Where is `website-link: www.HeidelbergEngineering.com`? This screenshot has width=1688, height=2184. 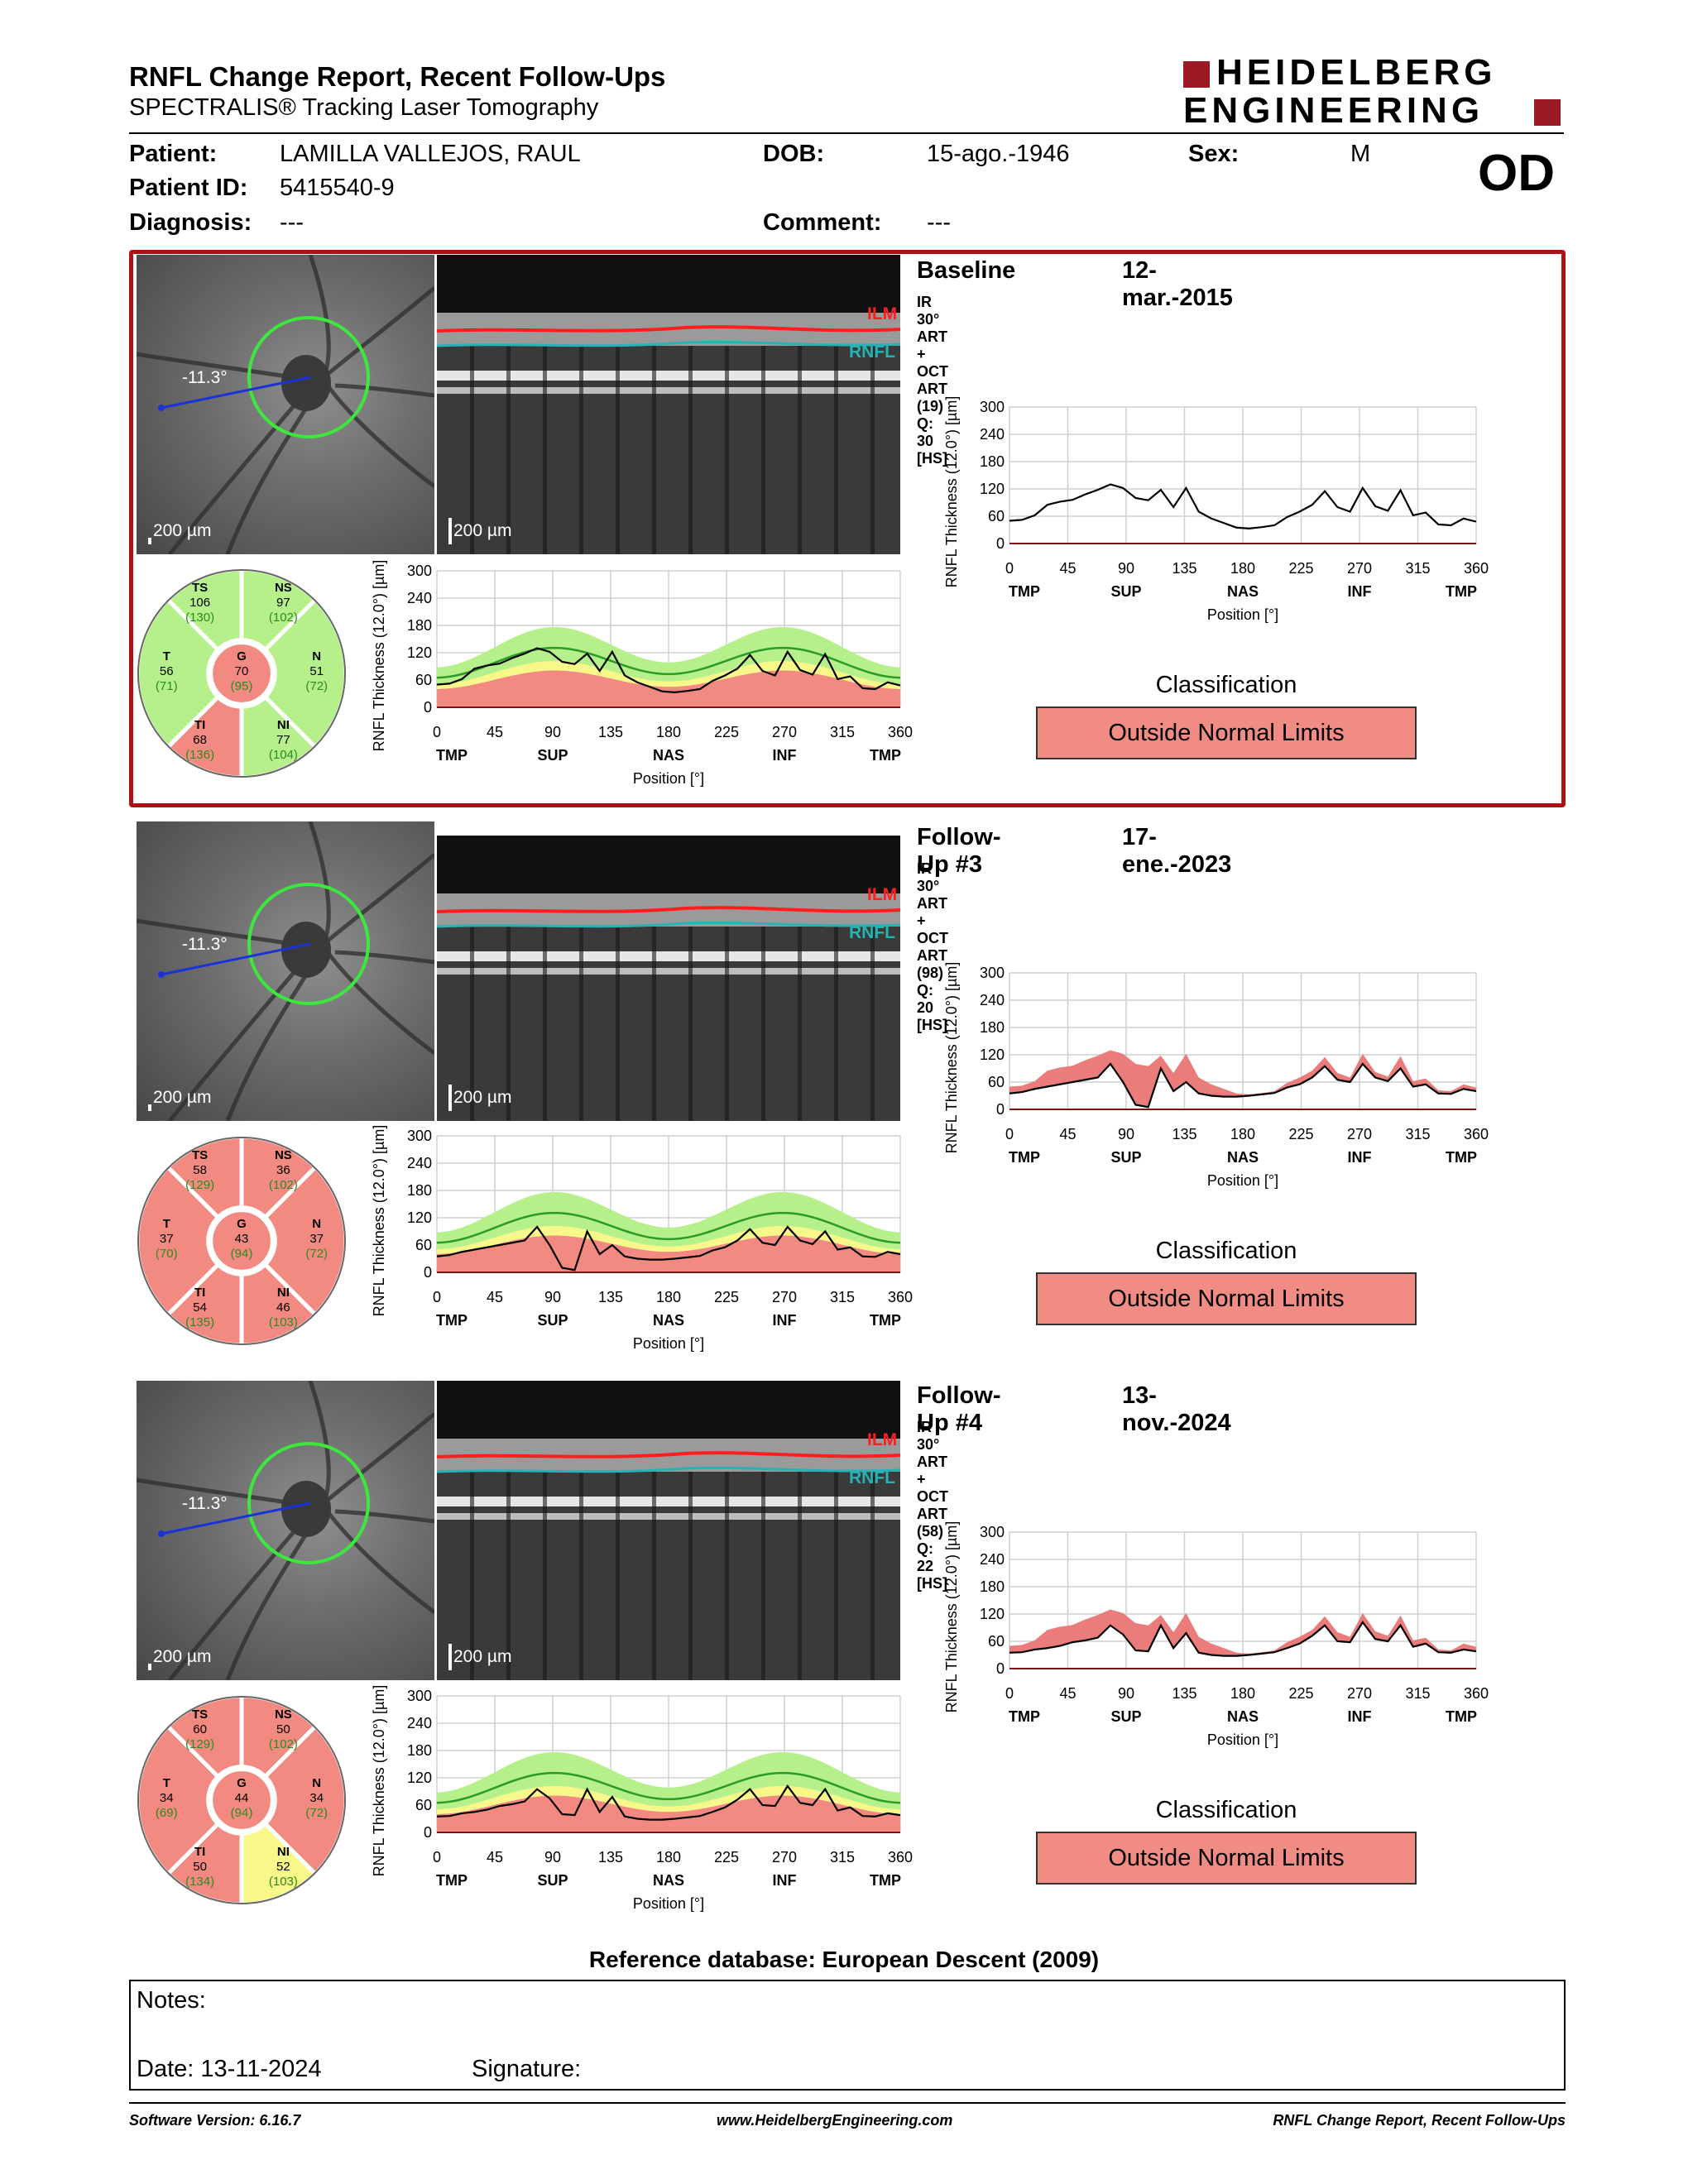 website-link: www.HeidelbergEngineering.com is located at coordinates (835, 2120).